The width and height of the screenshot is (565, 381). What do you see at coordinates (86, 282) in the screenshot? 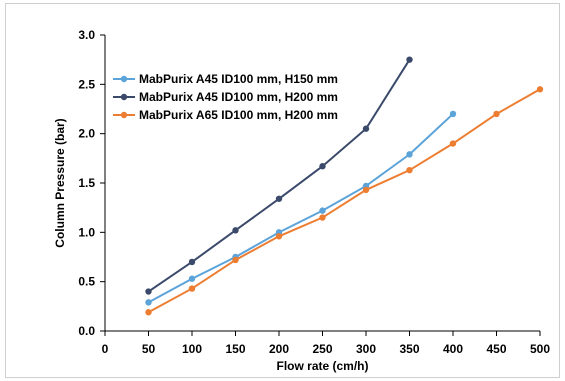
I see `y-tick-label: 0.5` at bounding box center [86, 282].